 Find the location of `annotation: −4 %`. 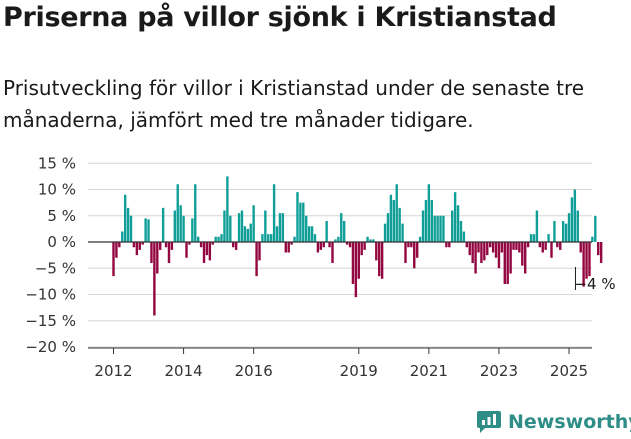

annotation: −4 % is located at coordinates (595, 280).